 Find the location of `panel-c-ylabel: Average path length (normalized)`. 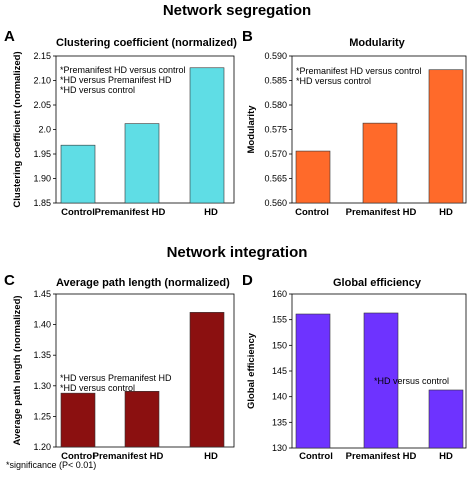

panel-c-ylabel: Average path length (normalized) is located at coordinates (17, 370).